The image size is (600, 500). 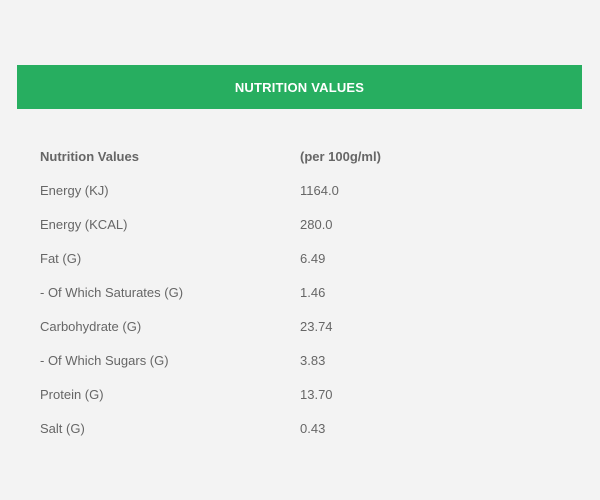 I want to click on column-header-name: Nutrition Values, so click(x=89, y=156).